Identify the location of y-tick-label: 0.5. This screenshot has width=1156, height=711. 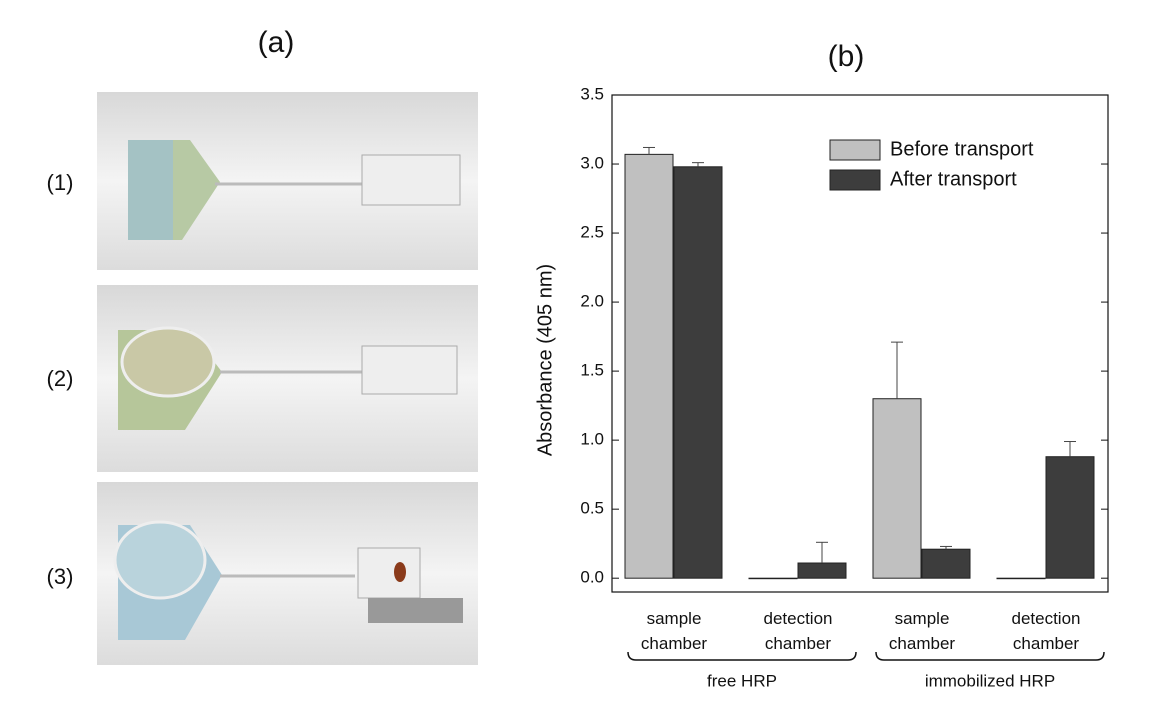
(592, 508).